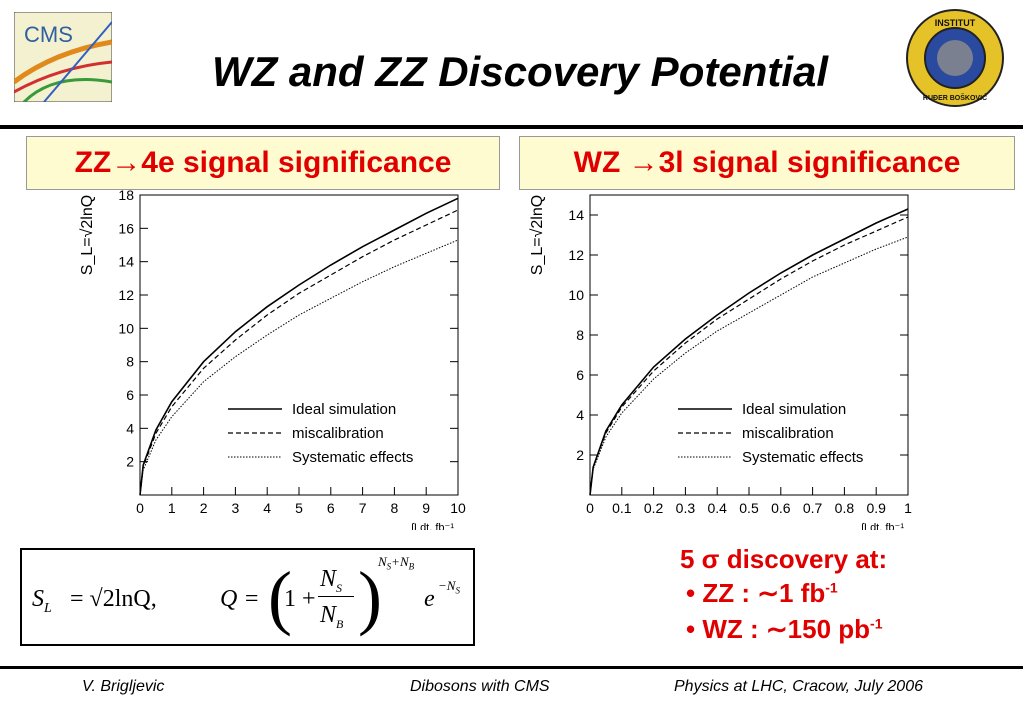 The width and height of the screenshot is (1023, 708). Describe the element at coordinates (749, 508) in the screenshot. I see `x-tick-label: 0.5` at that location.